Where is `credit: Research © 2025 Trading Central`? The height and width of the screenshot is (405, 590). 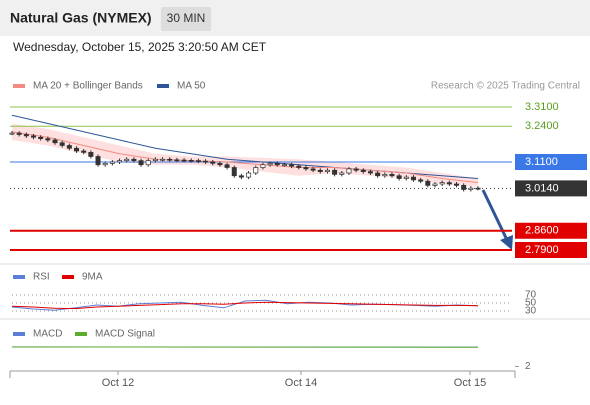 credit: Research © 2025 Trading Central is located at coordinates (505, 86).